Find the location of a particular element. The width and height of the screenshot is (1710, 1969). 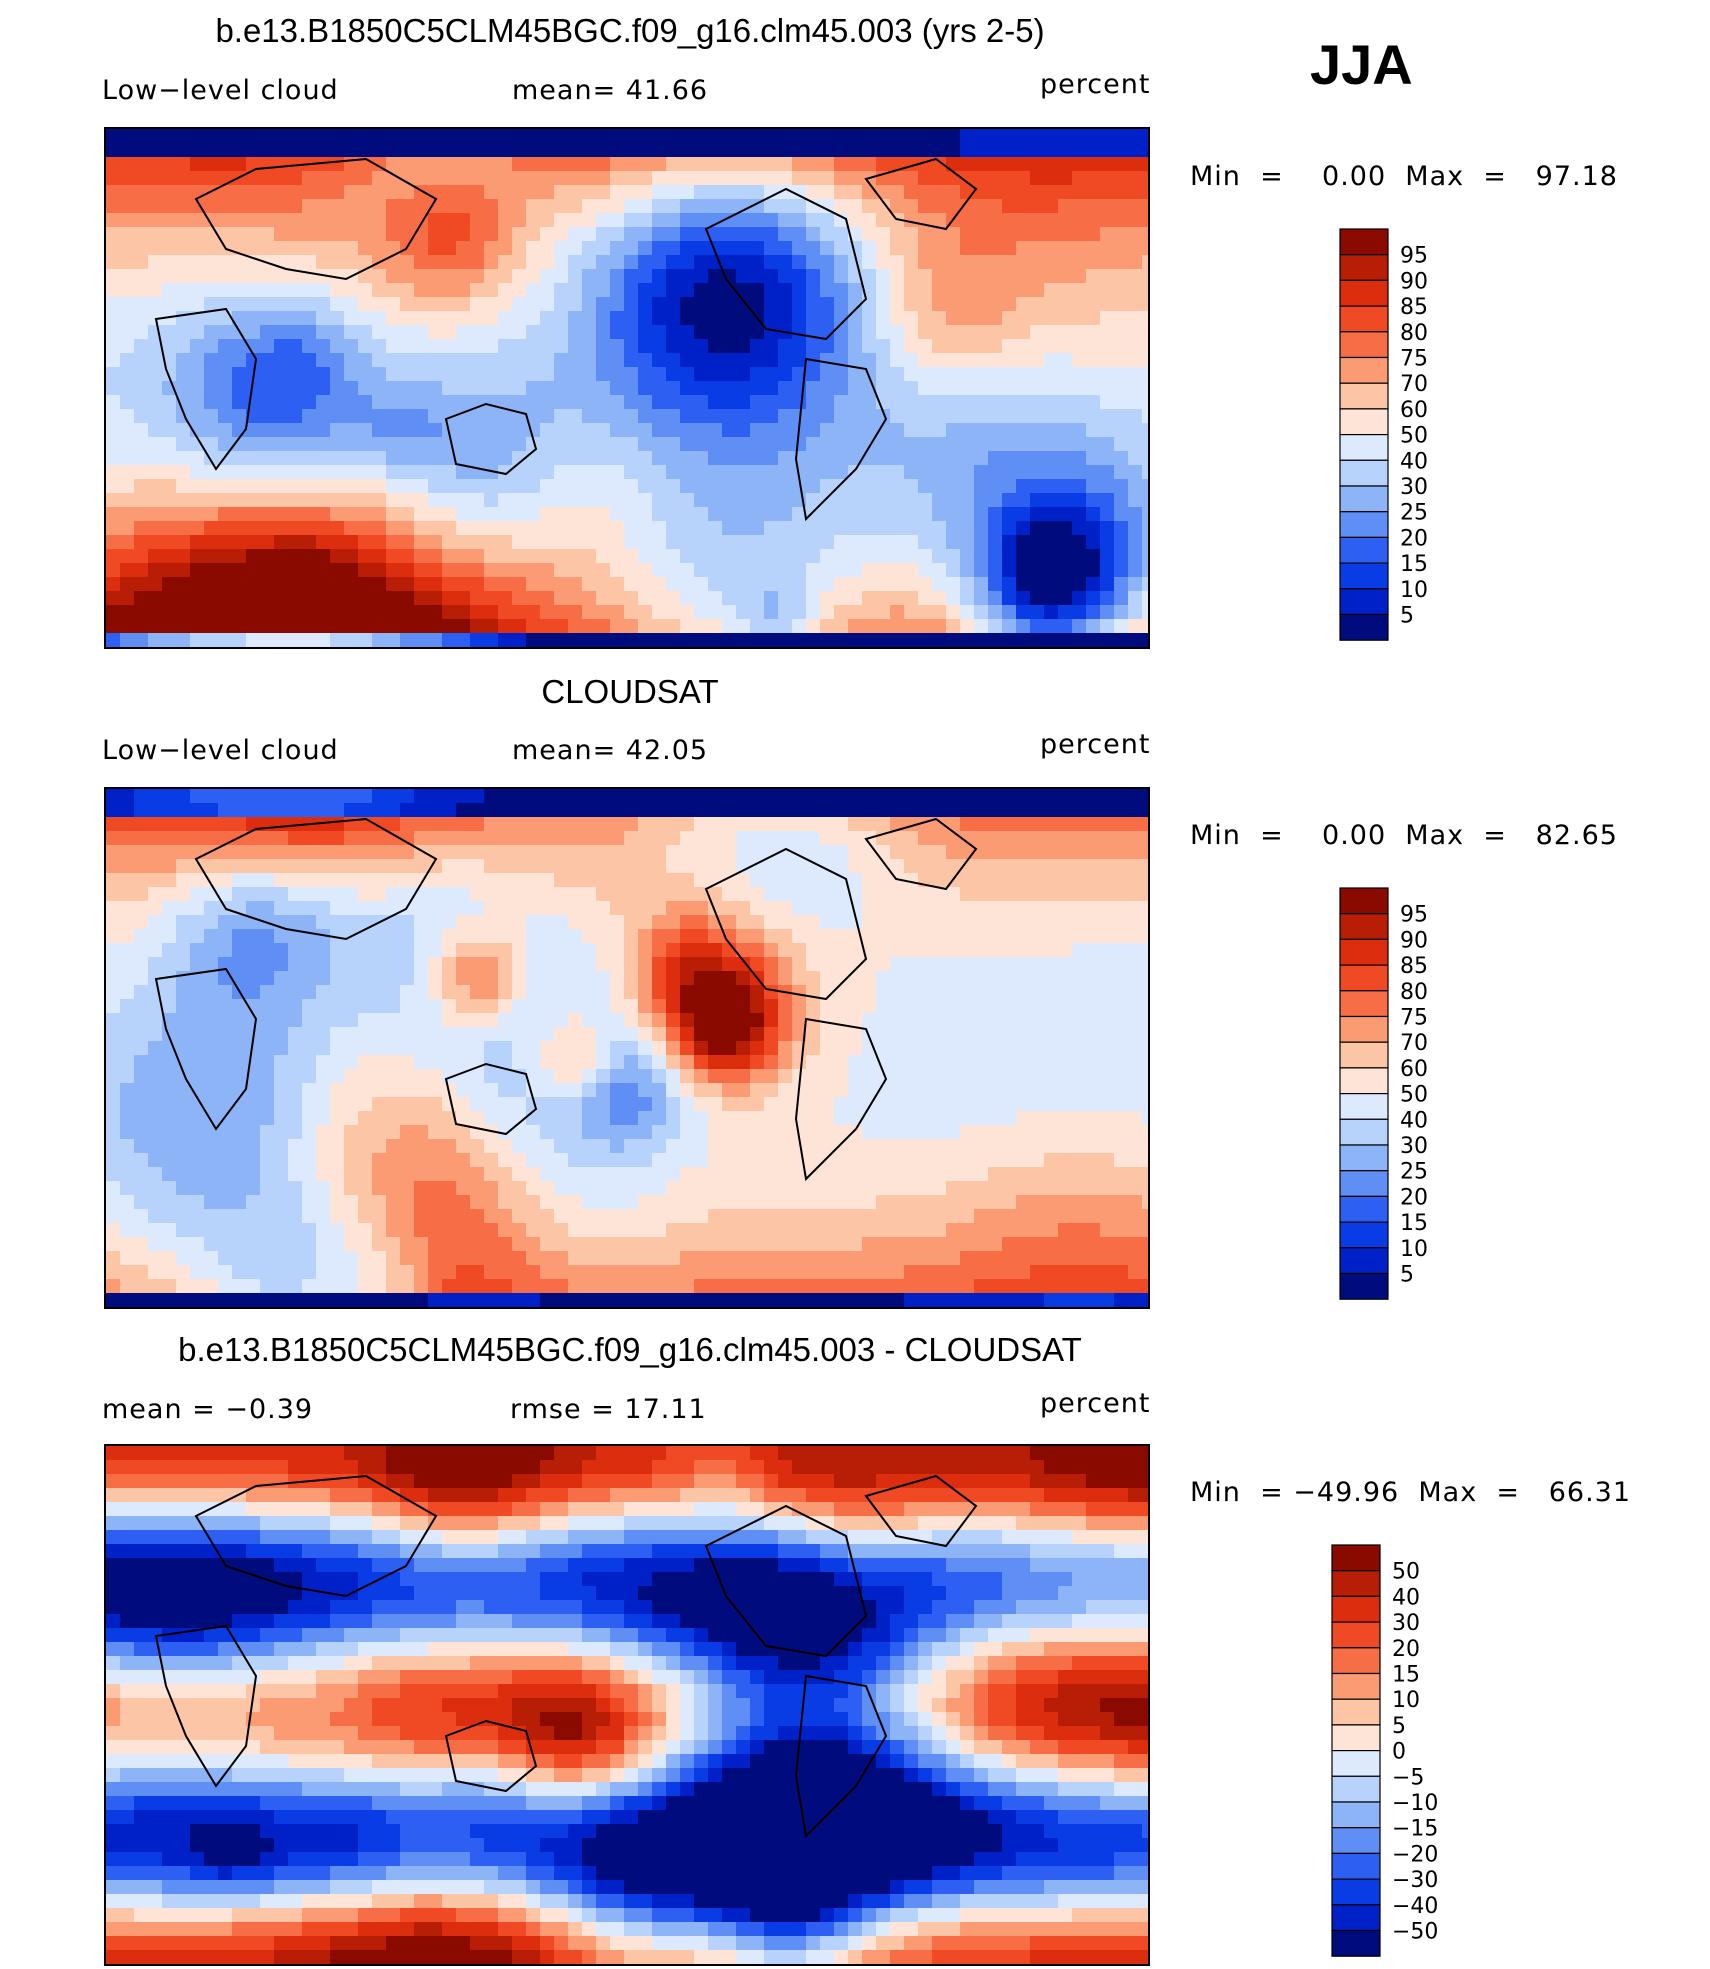

colorbar-tick-label: −40 is located at coordinates (1415, 1906).